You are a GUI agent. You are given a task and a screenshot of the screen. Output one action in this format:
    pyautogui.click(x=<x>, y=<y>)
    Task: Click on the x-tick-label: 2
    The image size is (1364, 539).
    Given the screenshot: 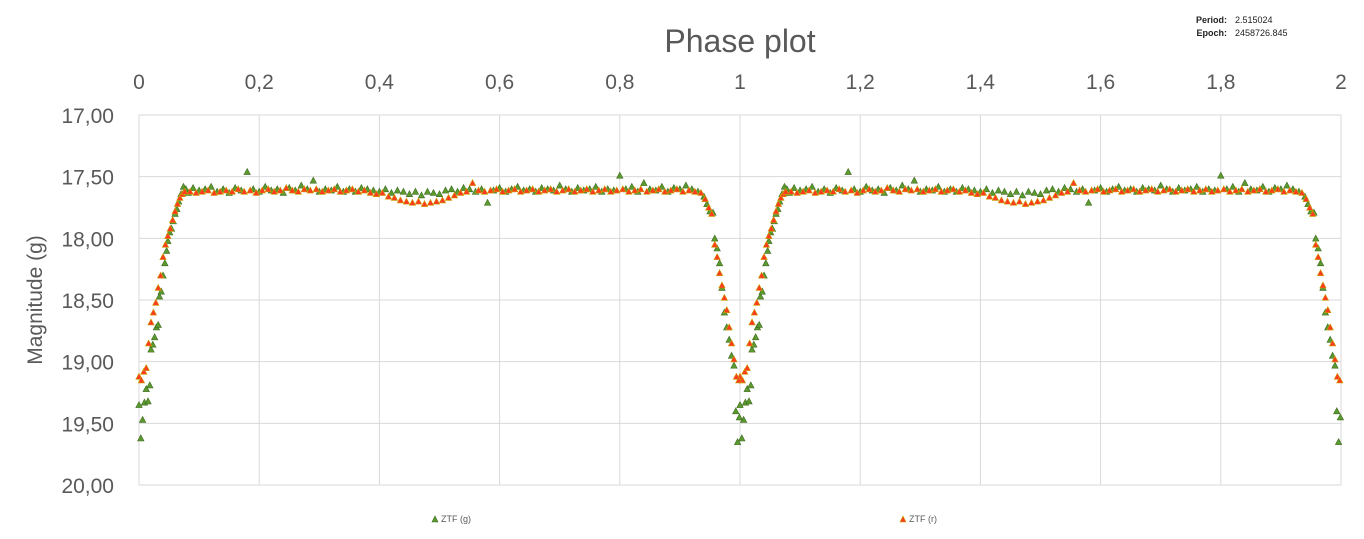 What is the action you would take?
    pyautogui.click(x=1341, y=82)
    